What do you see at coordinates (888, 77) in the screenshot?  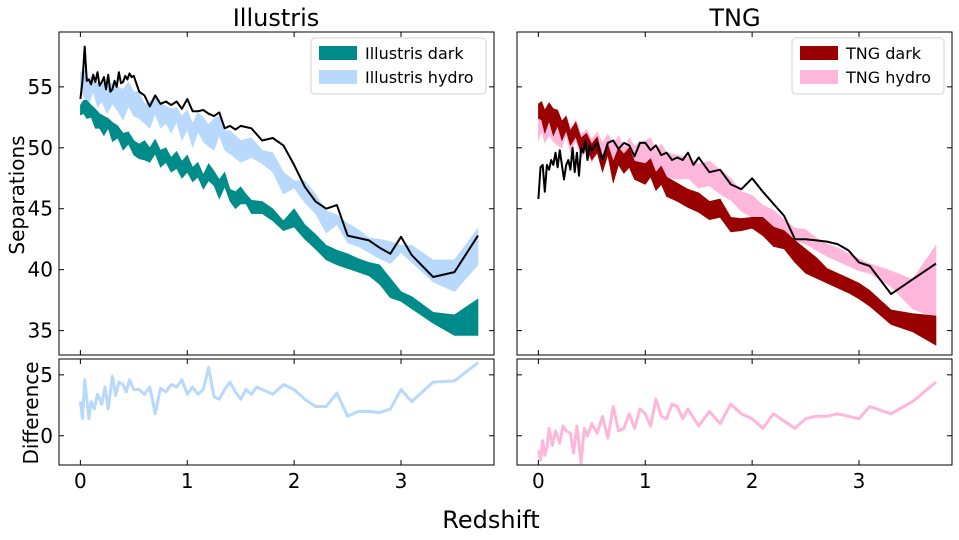 I see `legend-label: TNG hydro` at bounding box center [888, 77].